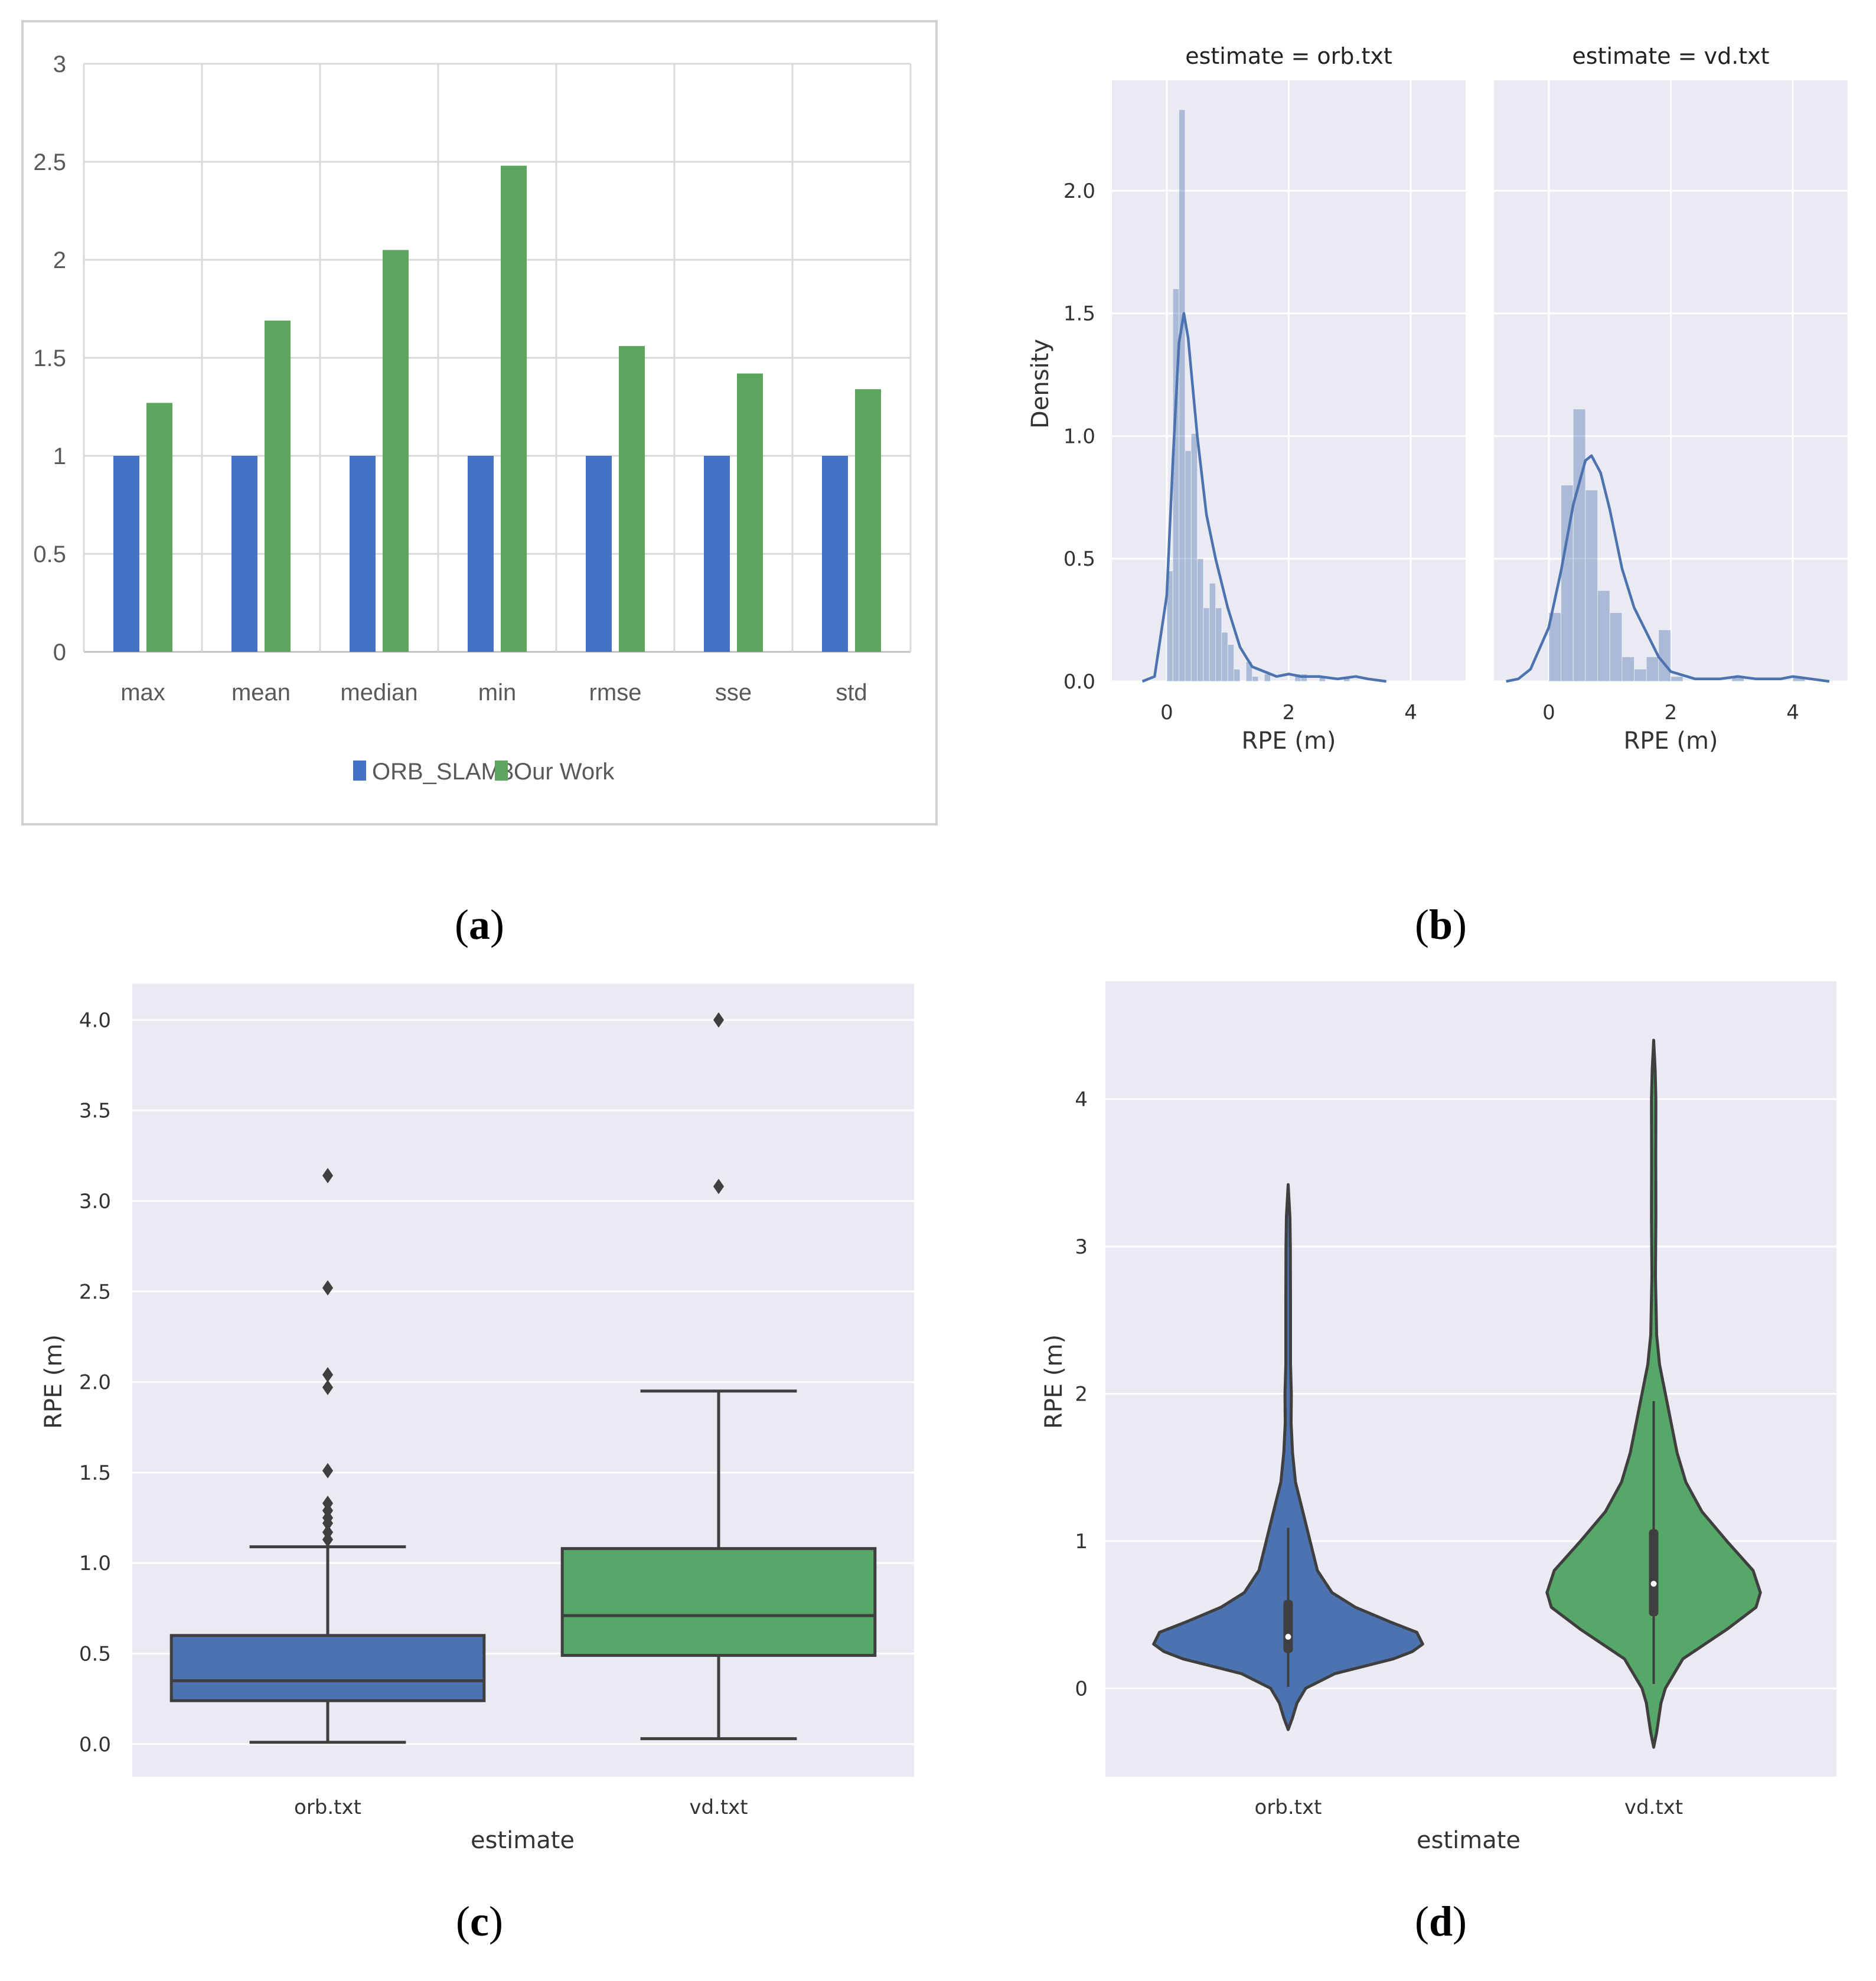 Image resolution: width=1876 pixels, height=1981 pixels. I want to click on panel-d-y-tick-label: 1, so click(1082, 1542).